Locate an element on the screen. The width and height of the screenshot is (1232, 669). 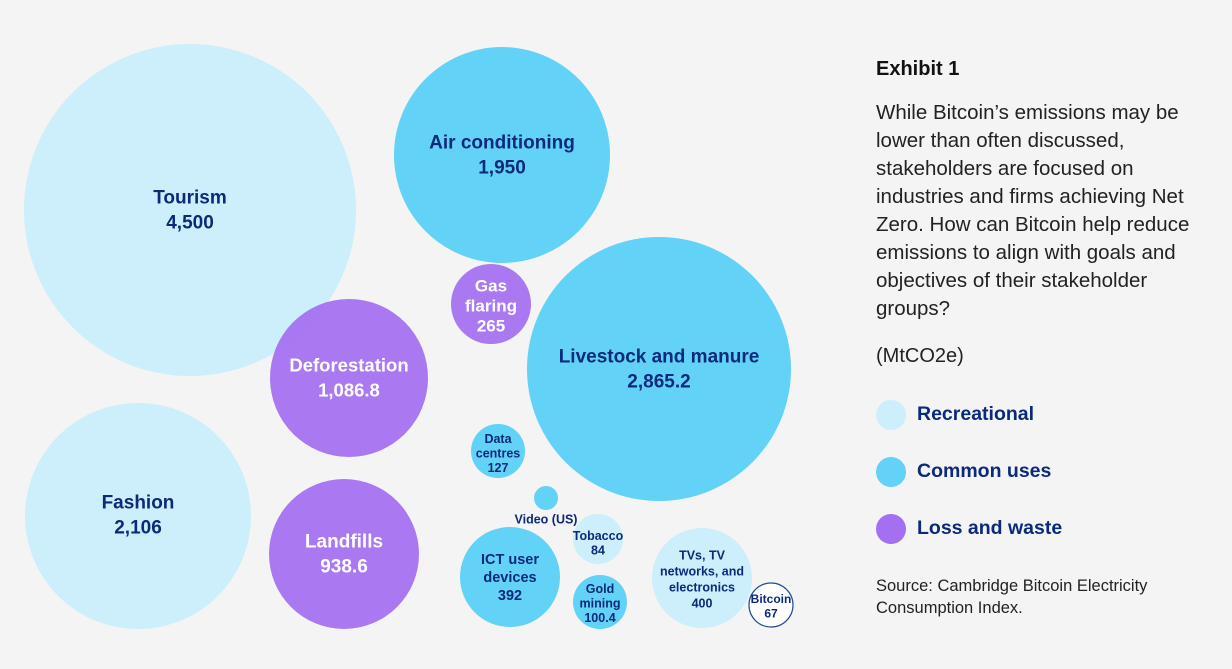
bubble-circle-deforestation is located at coordinates (349, 378).